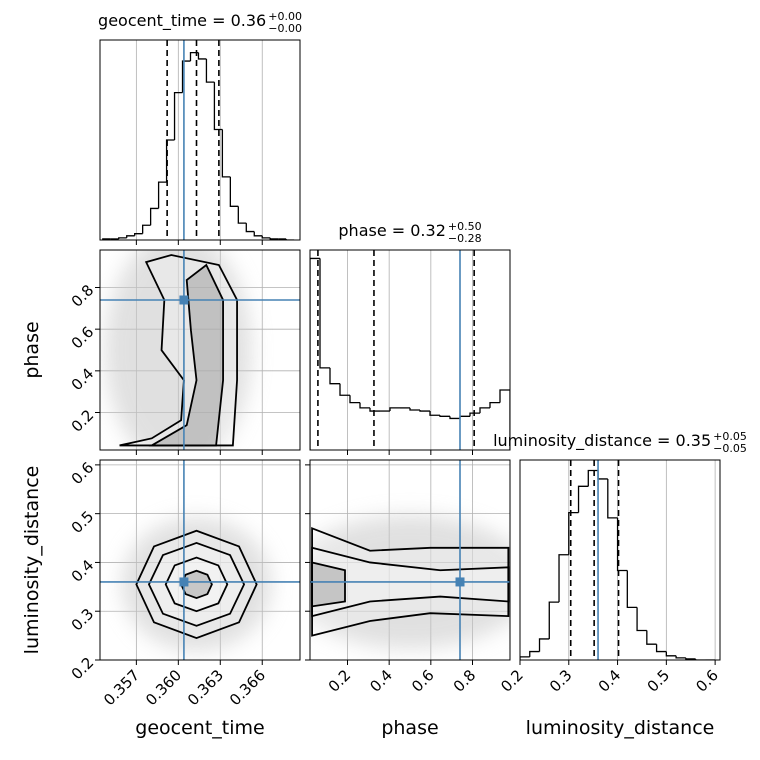 This screenshot has width=760, height=760. I want to click on y-tick-label: 0.4, so click(83, 571).